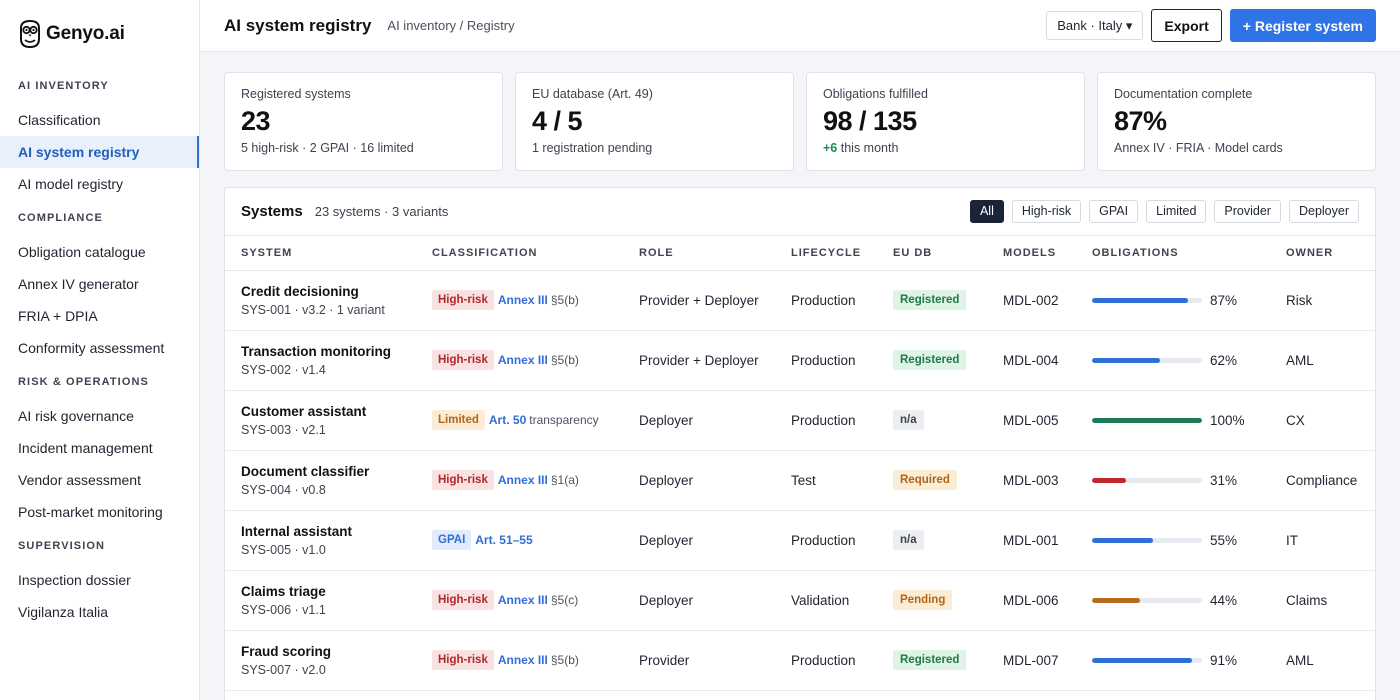 The height and width of the screenshot is (700, 1400). Describe the element at coordinates (1031, 540) in the screenshot. I see `model-cell: MDL-001` at that location.